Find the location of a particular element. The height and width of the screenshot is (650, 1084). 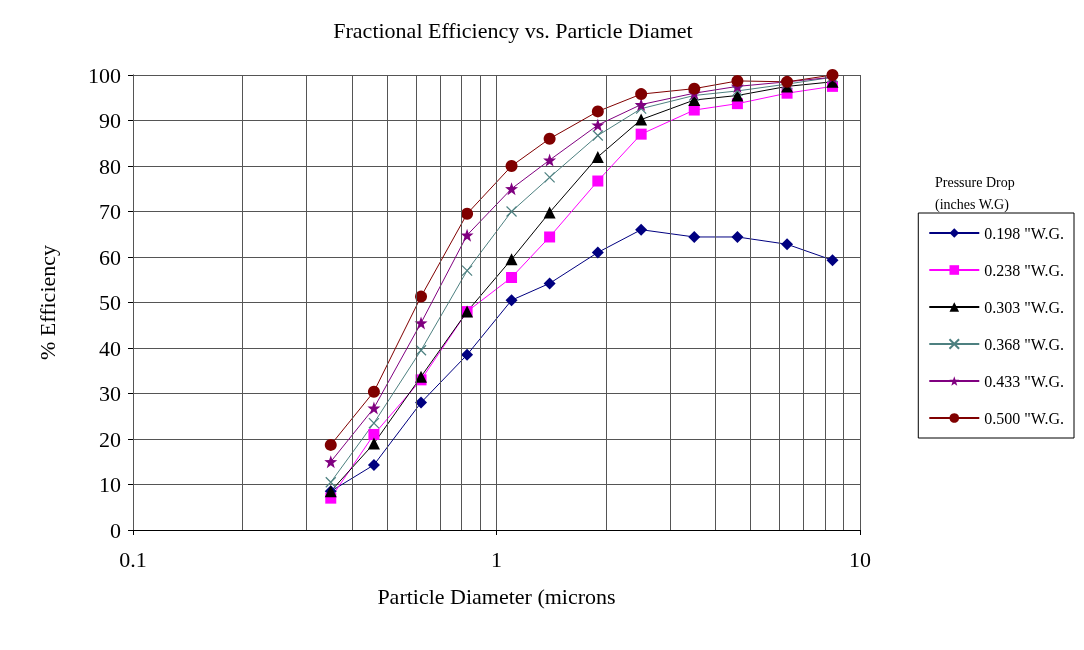

y-tick-label: 10 is located at coordinates (110, 484).